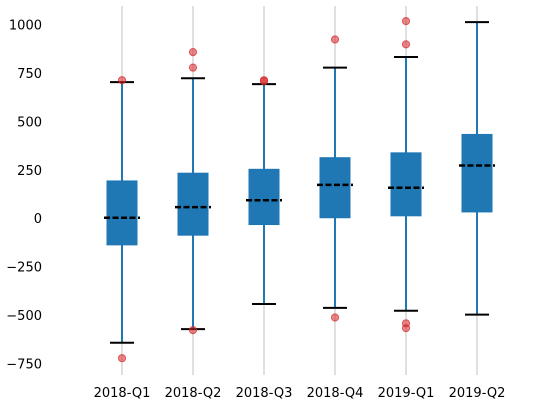 The image size is (552, 405). What do you see at coordinates (335, 393) in the screenshot?
I see `x-tick-label: 2018-Q4` at bounding box center [335, 393].